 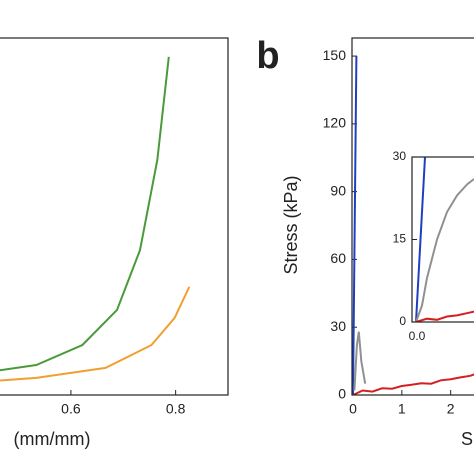 I want to click on panel-label: b, so click(x=267, y=56).